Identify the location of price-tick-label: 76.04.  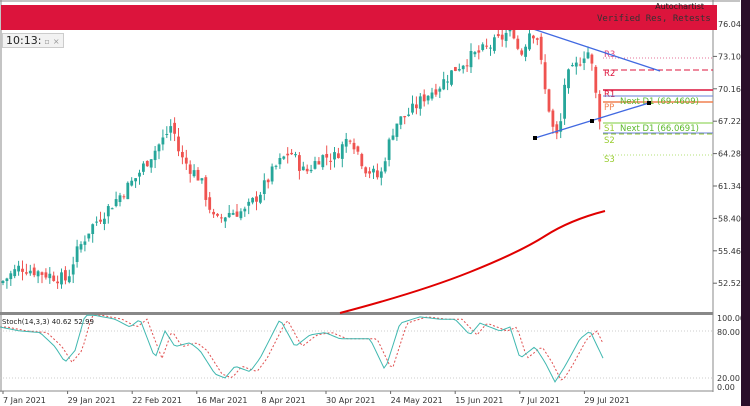
(729, 24).